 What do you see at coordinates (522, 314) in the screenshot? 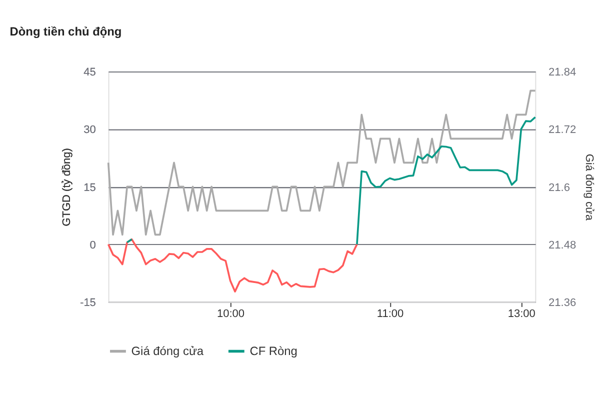
I see `x-tick-label: 13:00` at bounding box center [522, 314].